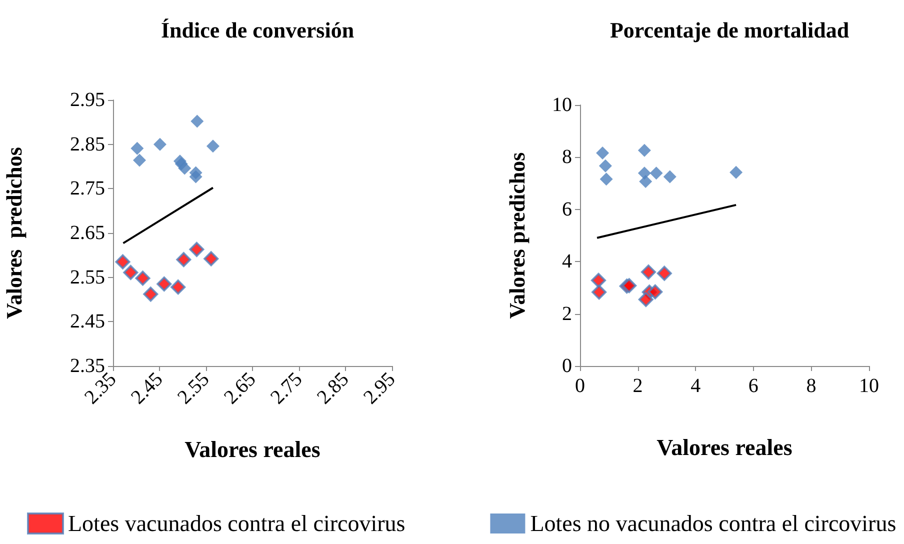 This screenshot has width=904, height=544. Describe the element at coordinates (753, 386) in the screenshot. I see `x-tick-label: 6` at that location.